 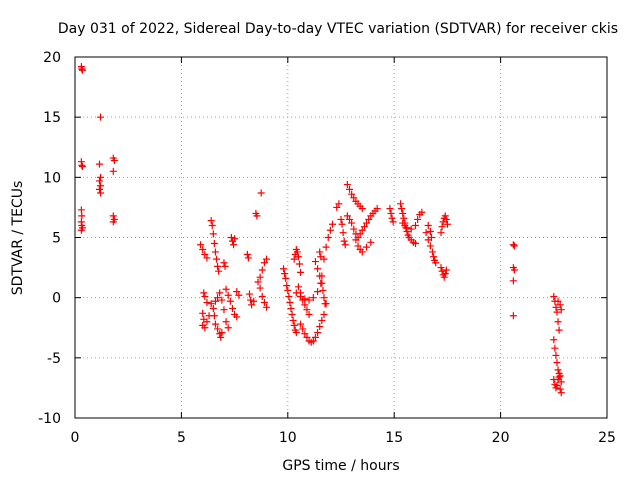 I want to click on y-axis-label: SDTVAR / TECUs, so click(x=18, y=238).